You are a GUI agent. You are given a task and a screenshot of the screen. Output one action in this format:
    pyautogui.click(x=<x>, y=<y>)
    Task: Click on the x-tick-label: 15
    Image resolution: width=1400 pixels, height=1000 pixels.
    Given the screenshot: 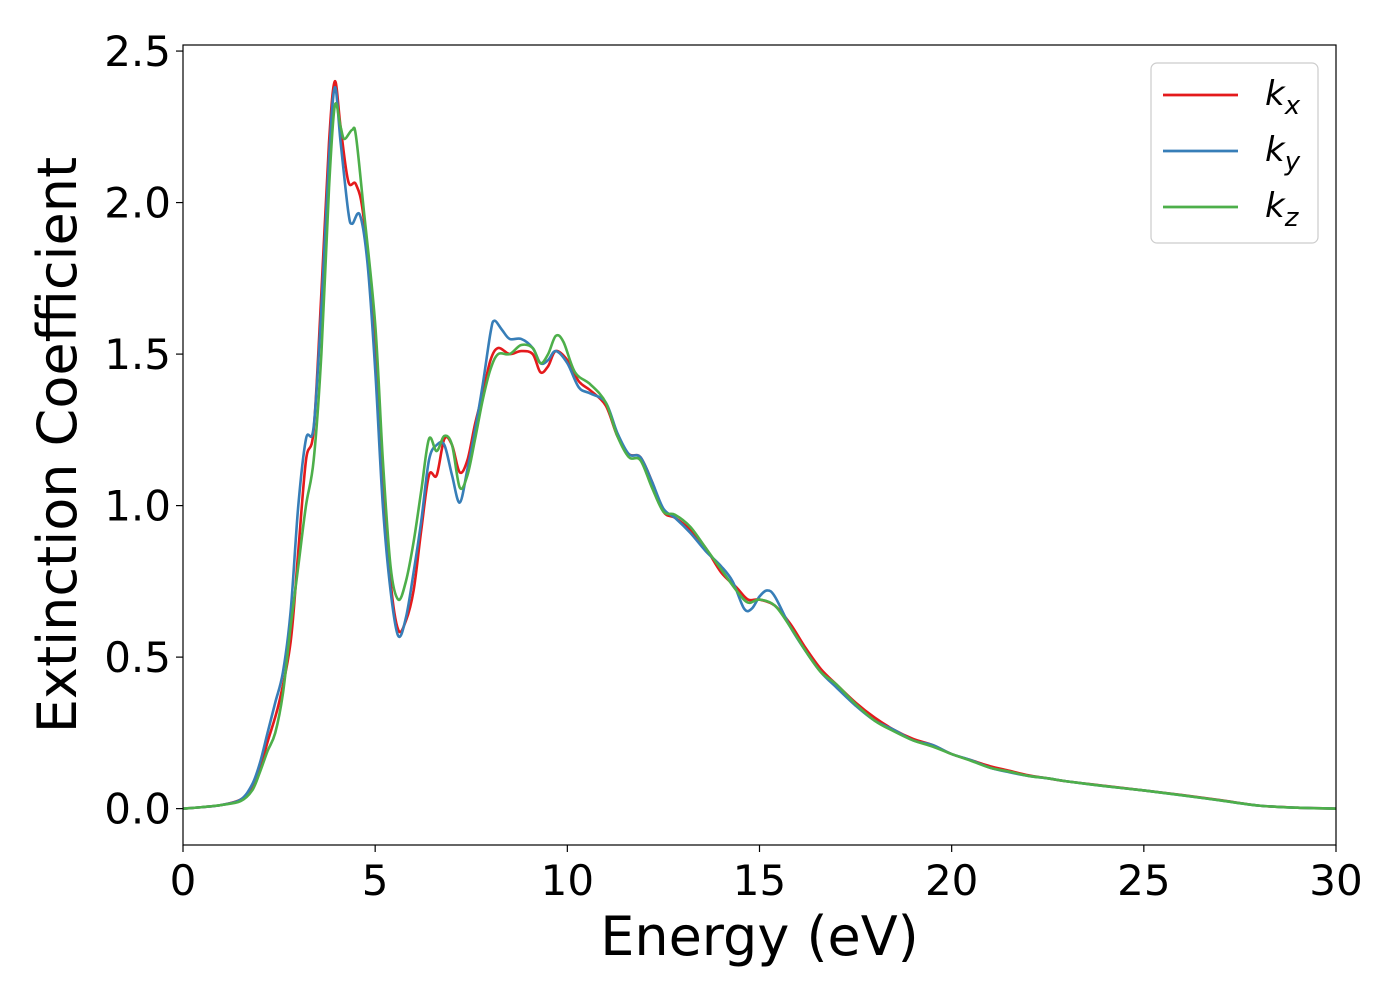 What is the action you would take?
    pyautogui.click(x=759, y=880)
    